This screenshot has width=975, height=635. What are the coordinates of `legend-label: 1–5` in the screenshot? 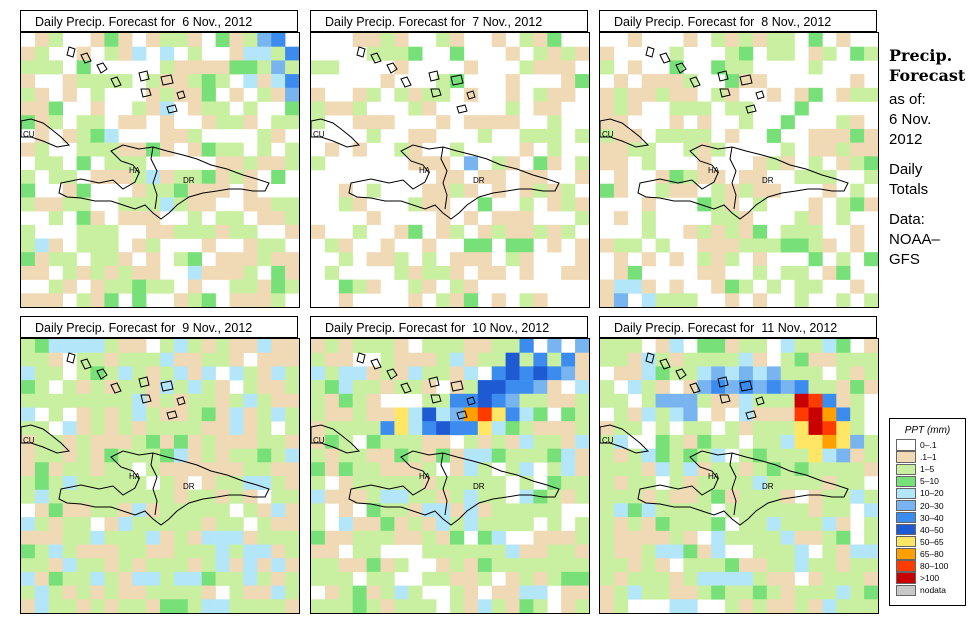 It's located at (927, 469).